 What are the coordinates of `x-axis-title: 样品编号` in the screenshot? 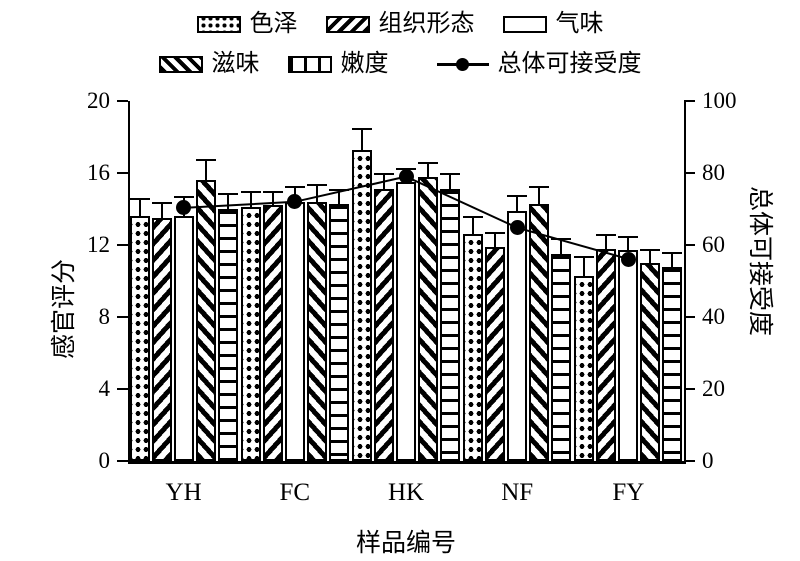 It's located at (405, 543).